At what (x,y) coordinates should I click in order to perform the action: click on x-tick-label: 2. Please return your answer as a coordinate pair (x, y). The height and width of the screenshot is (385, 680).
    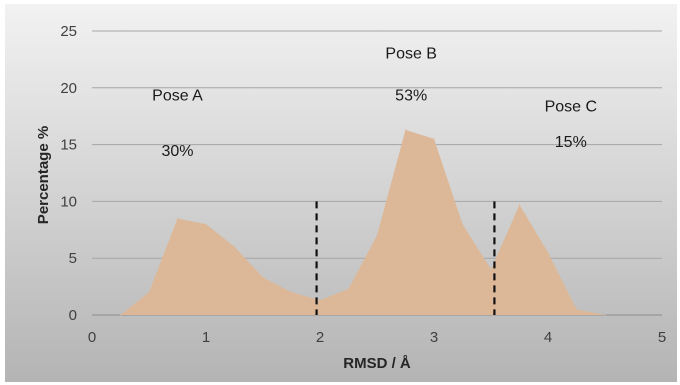
    Looking at the image, I should click on (320, 337).